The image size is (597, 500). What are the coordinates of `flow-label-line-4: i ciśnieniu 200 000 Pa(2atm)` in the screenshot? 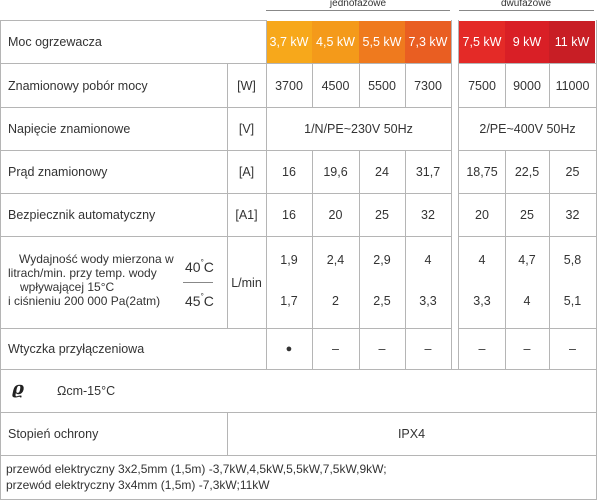 It's located at (84, 301).